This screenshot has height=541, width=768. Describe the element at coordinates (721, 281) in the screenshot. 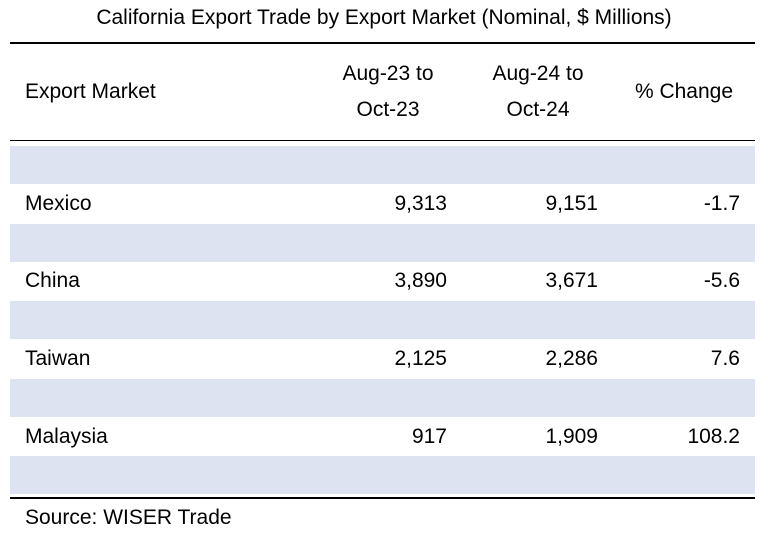

I see `table-cell: -5.6` at that location.